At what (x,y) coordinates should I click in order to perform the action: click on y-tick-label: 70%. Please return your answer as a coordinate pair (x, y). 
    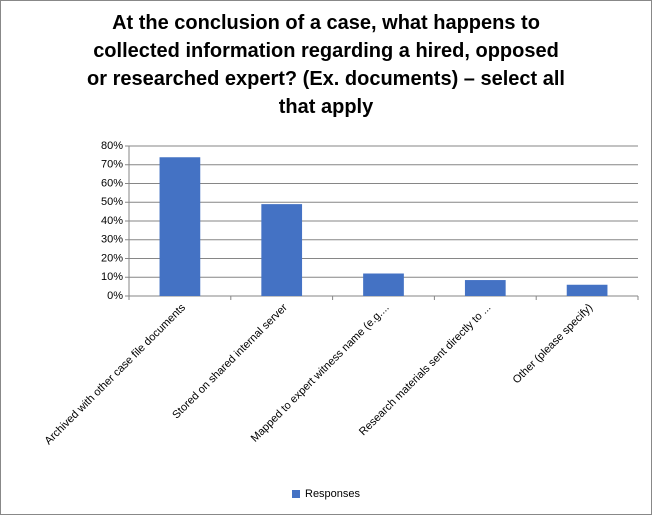
    Looking at the image, I should click on (112, 165).